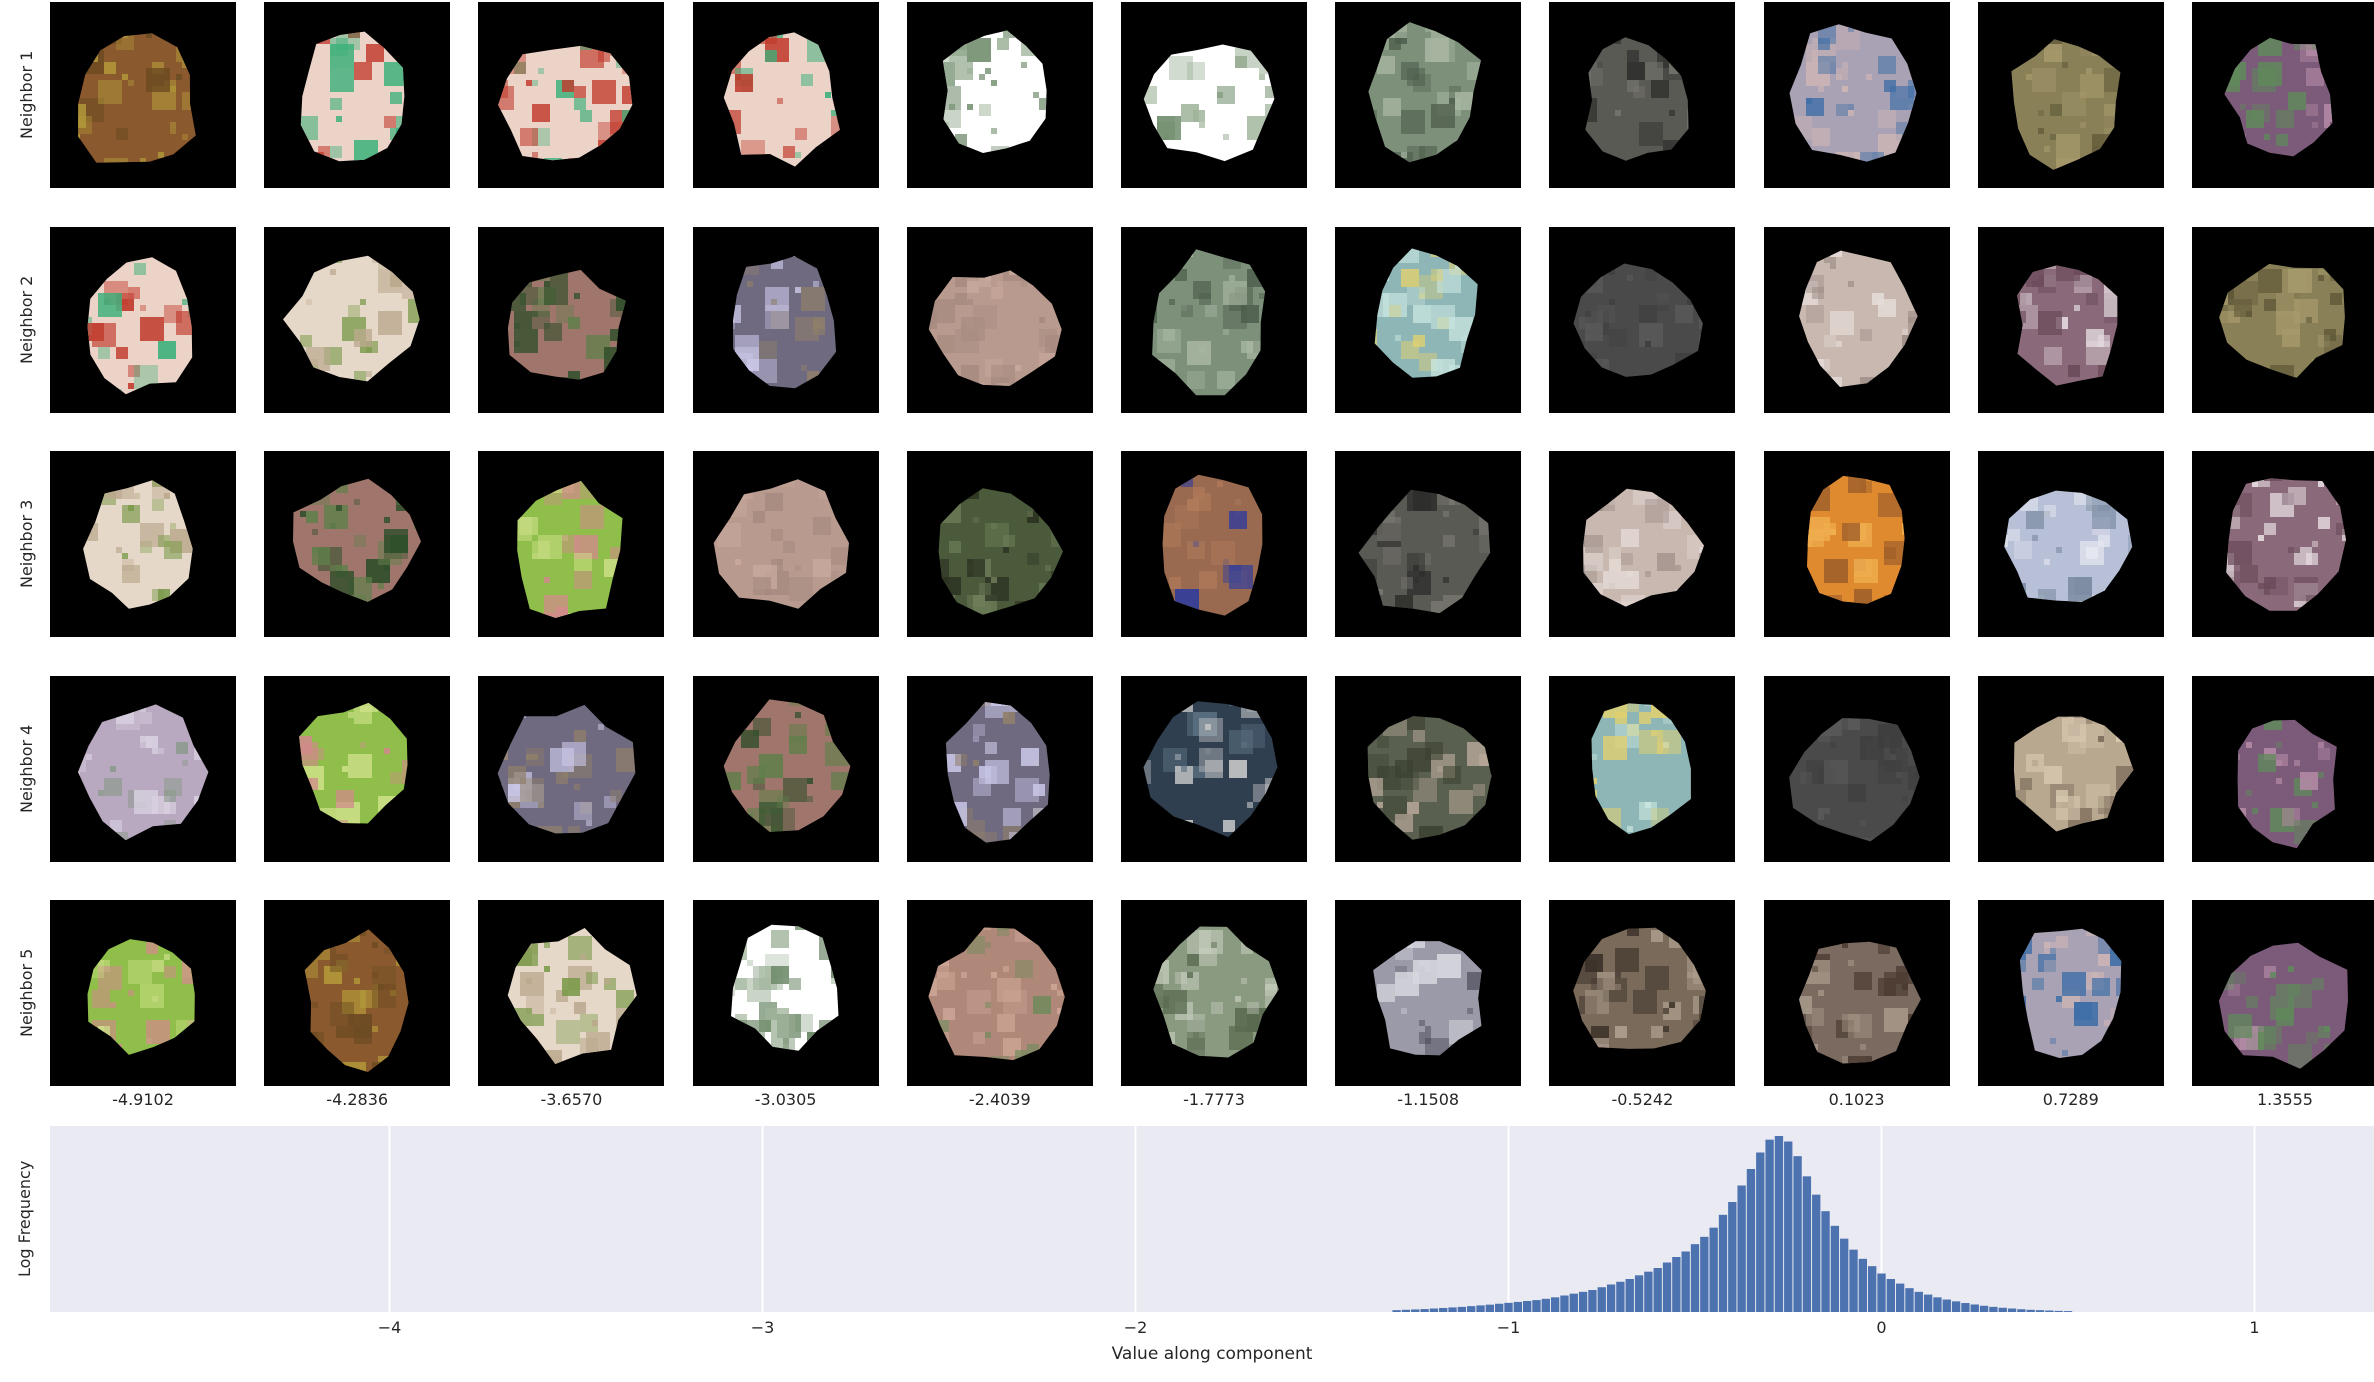  What do you see at coordinates (2285, 1099) in the screenshot?
I see `column-value-label: 1.3555` at bounding box center [2285, 1099].